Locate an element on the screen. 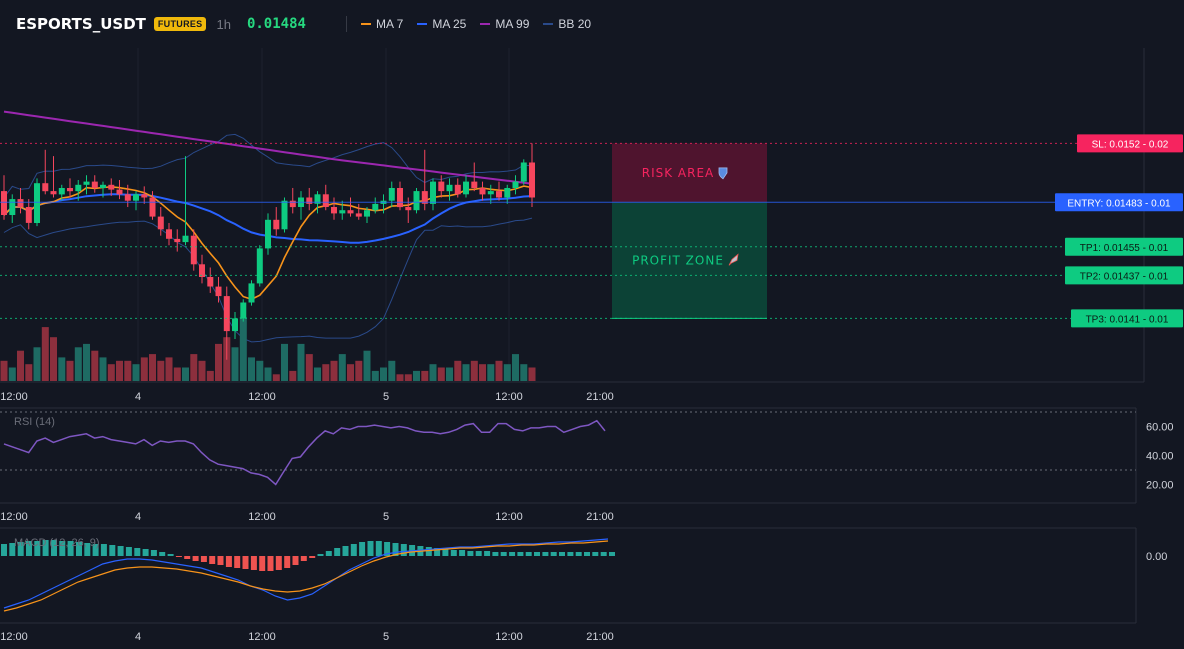  legend-bb20: BB 20 is located at coordinates (567, 24).